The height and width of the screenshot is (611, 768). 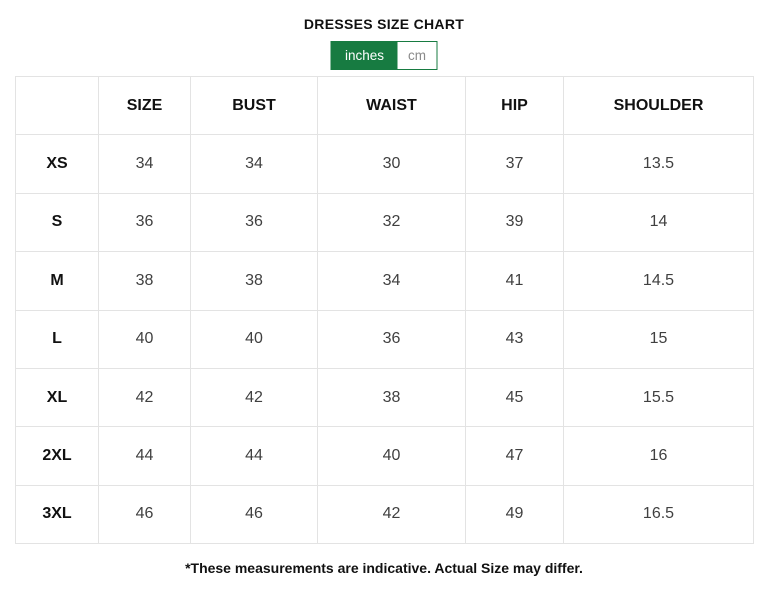 What do you see at coordinates (391, 456) in the screenshot?
I see `cell-waist: 40` at bounding box center [391, 456].